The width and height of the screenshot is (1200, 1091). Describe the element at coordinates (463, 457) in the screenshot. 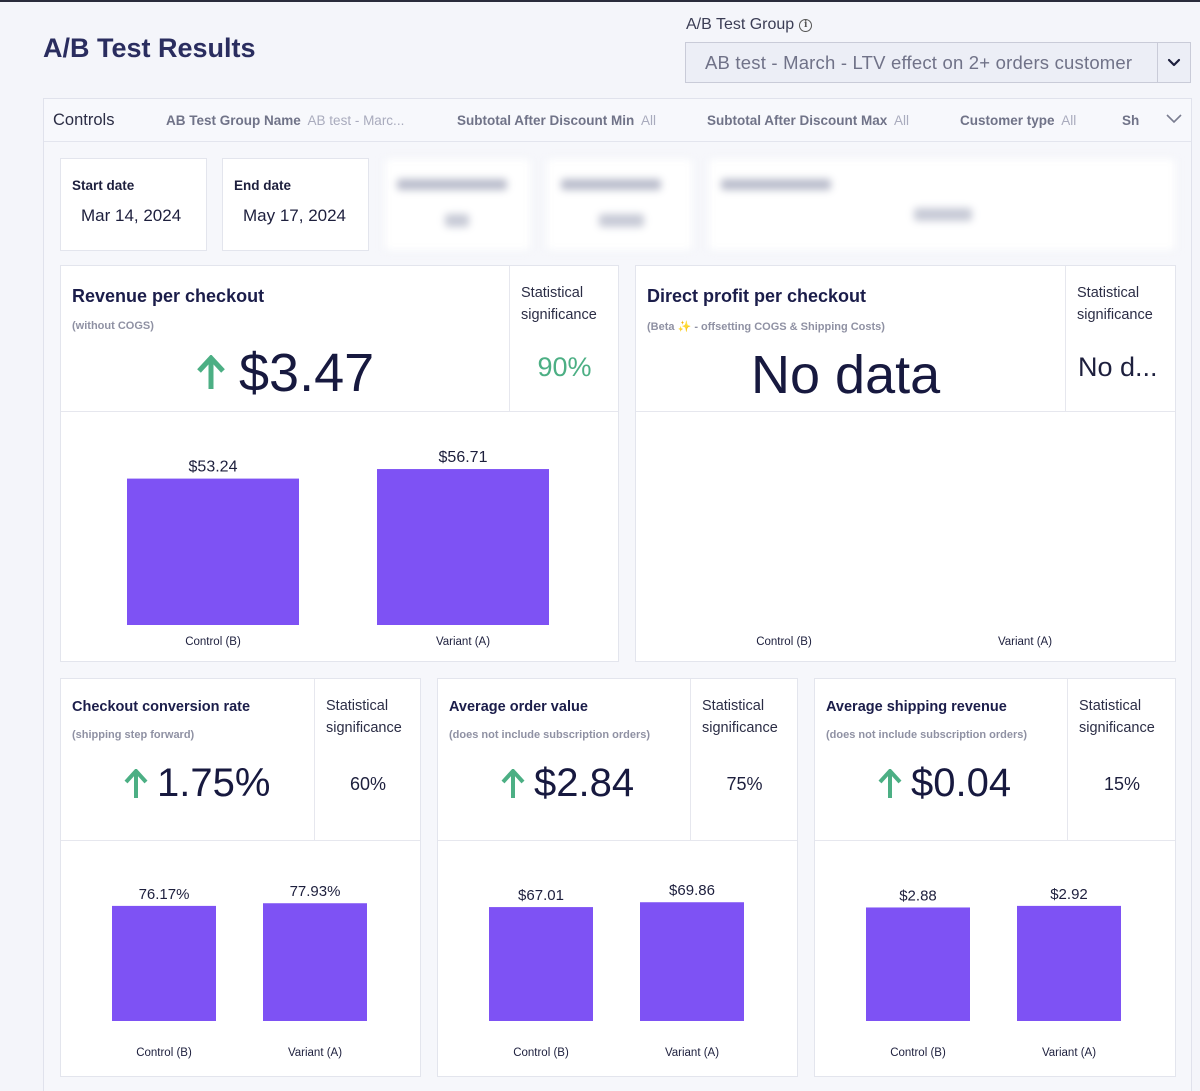

I see `bar-value-label: $56.71` at that location.